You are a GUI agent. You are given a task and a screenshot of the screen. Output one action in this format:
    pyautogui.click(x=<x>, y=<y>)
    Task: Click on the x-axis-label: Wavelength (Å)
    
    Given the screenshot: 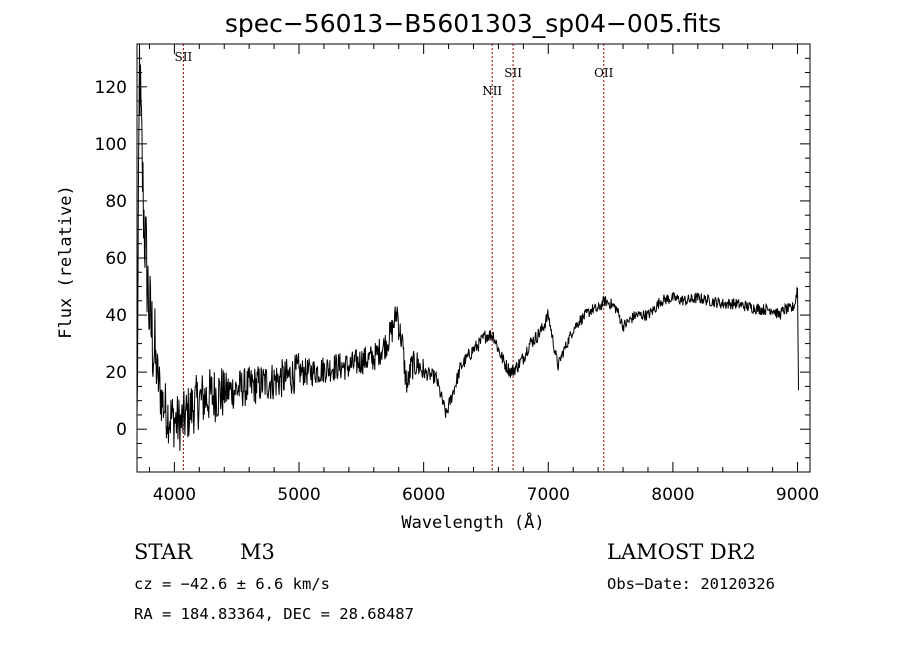 What is the action you would take?
    pyautogui.click(x=472, y=522)
    